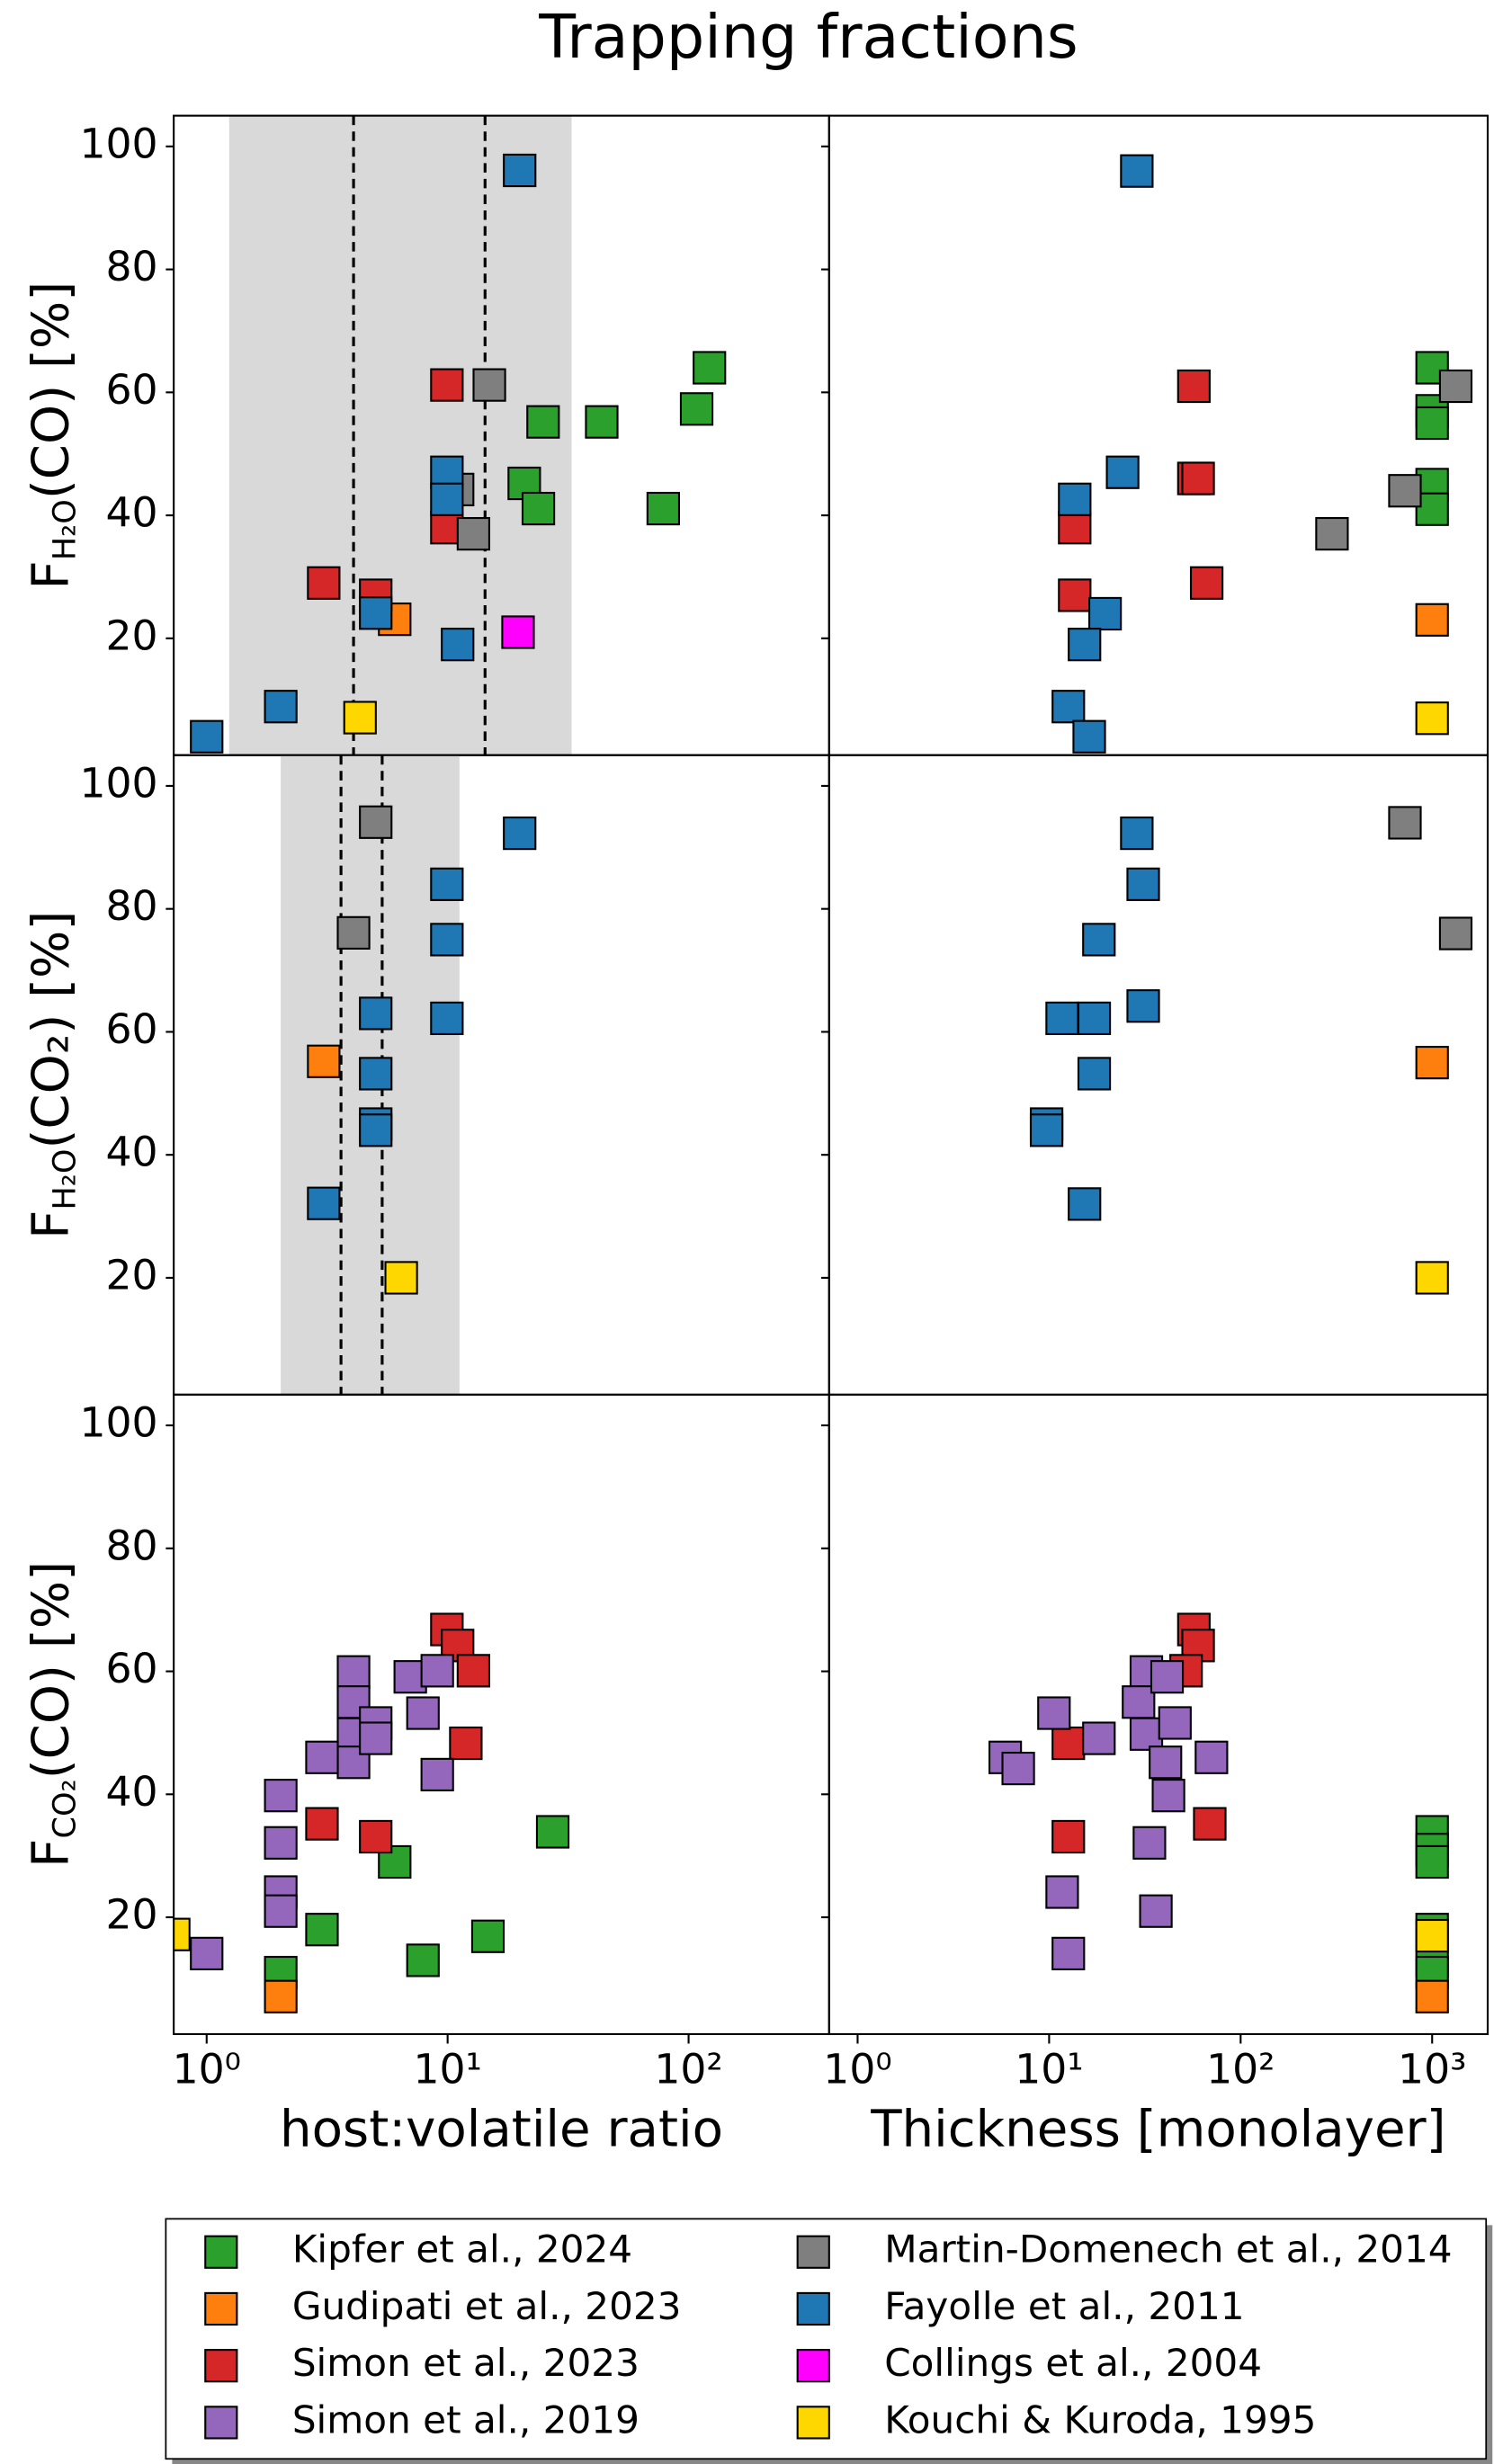  What do you see at coordinates (1159, 1714) in the screenshot?
I see `panel-frame` at bounding box center [1159, 1714].